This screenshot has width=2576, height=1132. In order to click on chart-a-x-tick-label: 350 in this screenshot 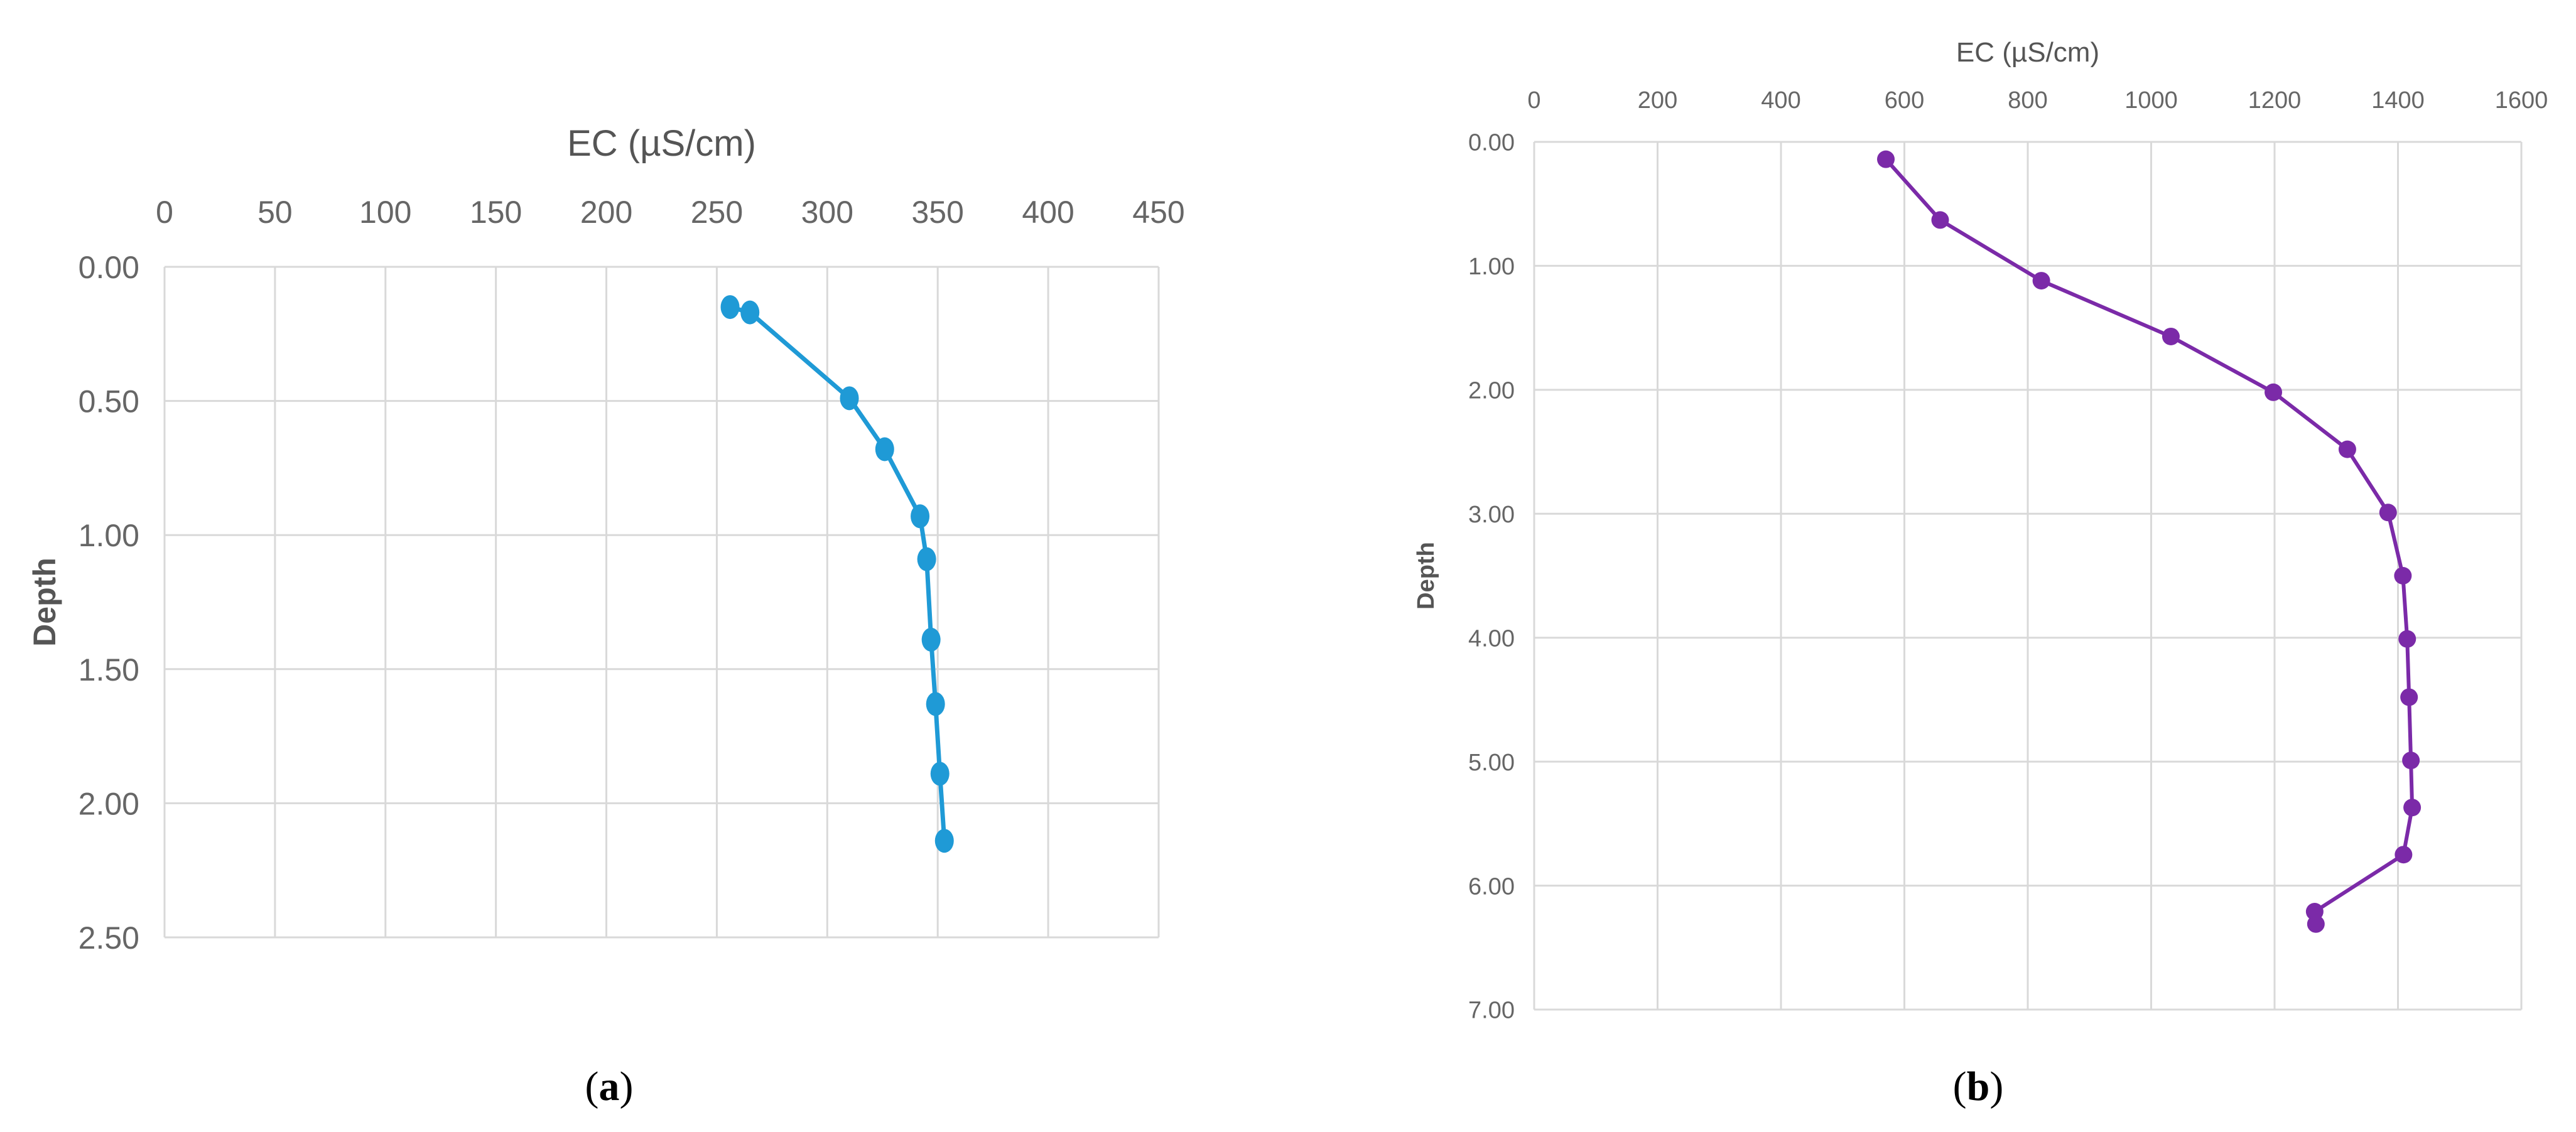, I will do `click(938, 212)`.